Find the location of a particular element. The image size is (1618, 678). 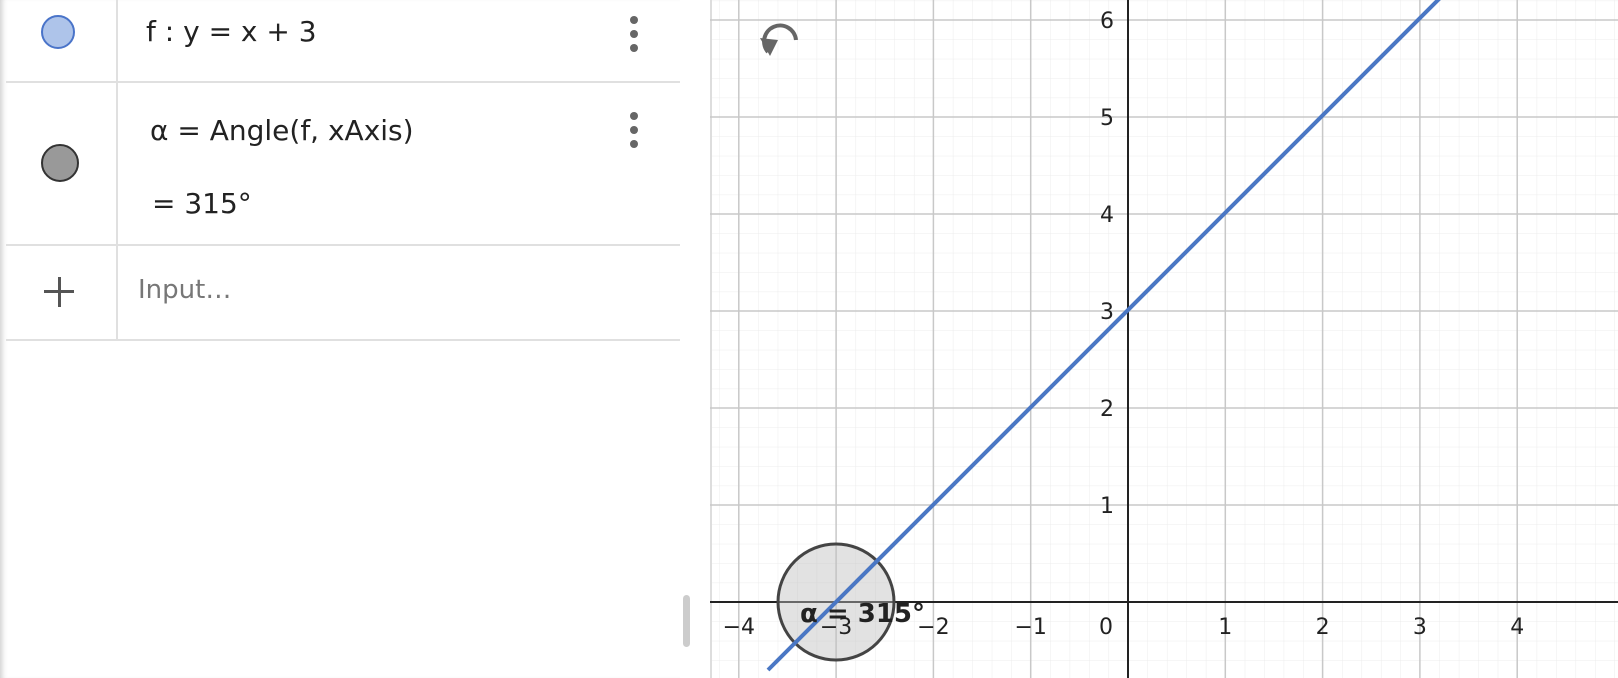

menu-buttons is located at coordinates (634, 85).